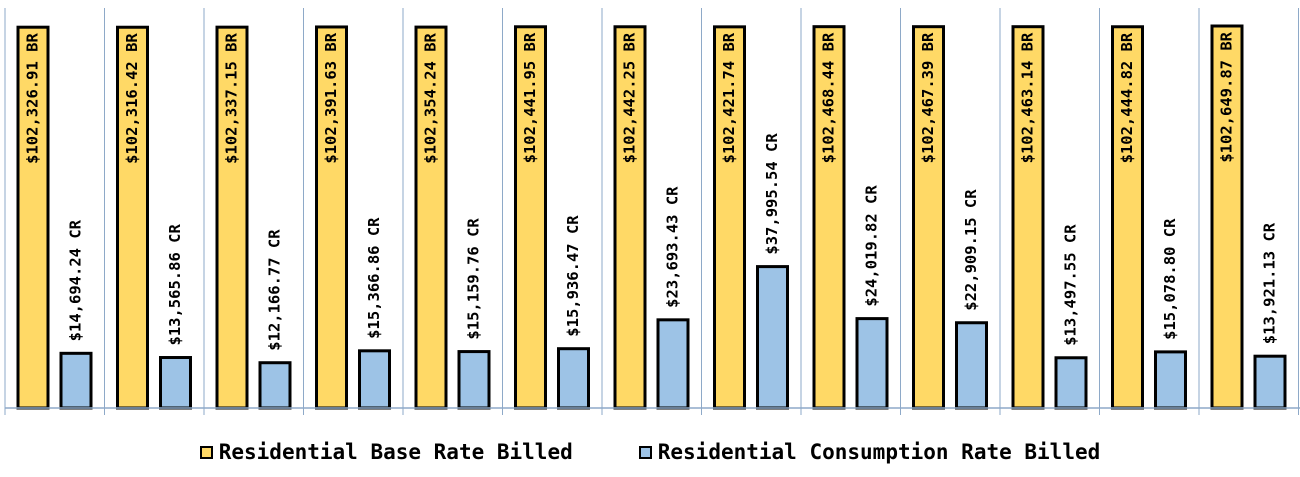 The width and height of the screenshot is (1300, 477). What do you see at coordinates (275, 290) in the screenshot?
I see `consumption-rate-data-label: $12,166.77 CR` at bounding box center [275, 290].